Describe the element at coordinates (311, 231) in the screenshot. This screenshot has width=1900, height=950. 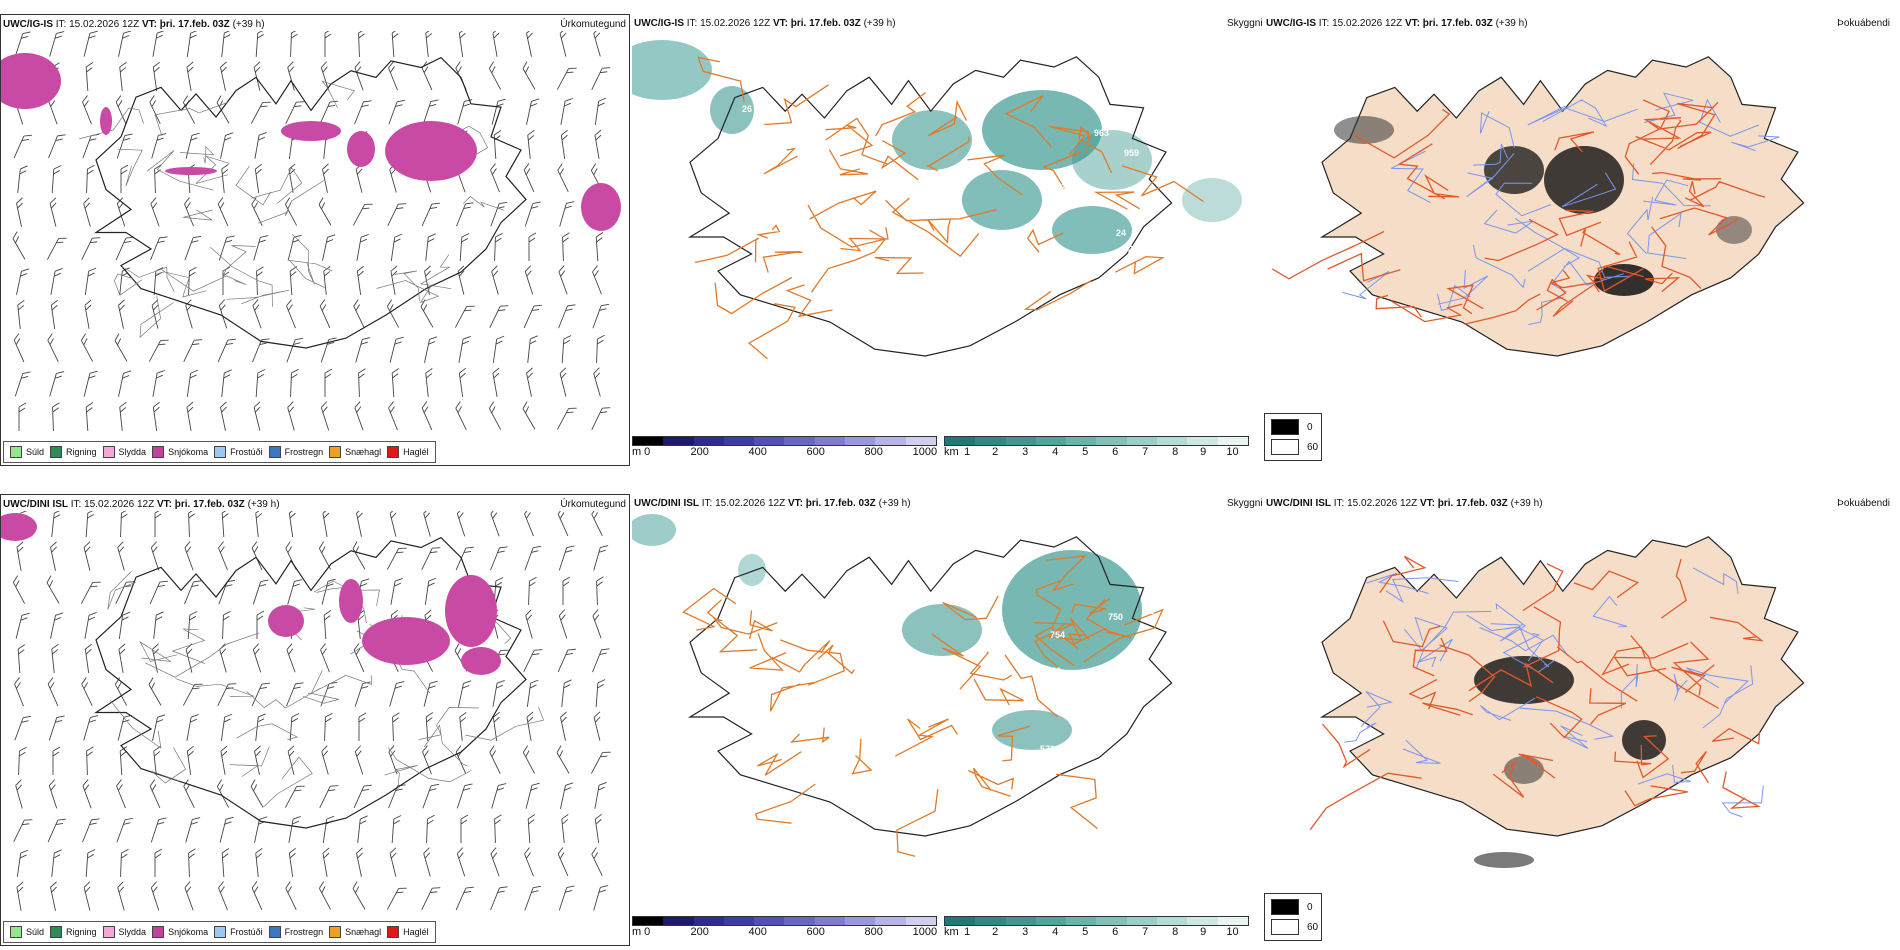
I see `wind-barbs` at that location.